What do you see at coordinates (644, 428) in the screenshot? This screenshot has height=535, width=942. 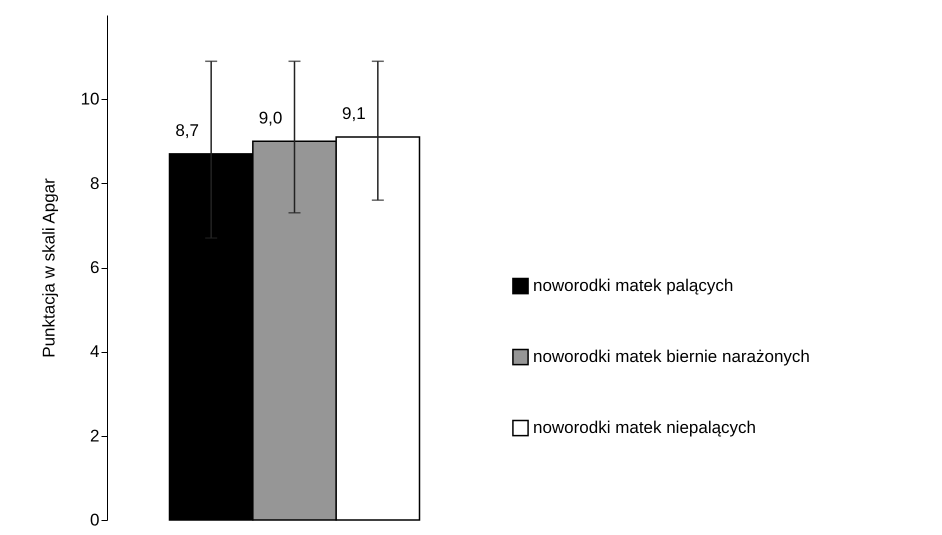 I see `legend-label: noworodki matek niepalących` at bounding box center [644, 428].